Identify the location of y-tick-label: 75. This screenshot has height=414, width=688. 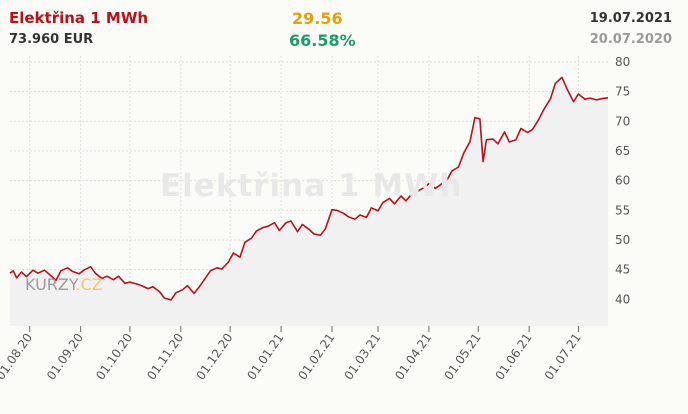
(622, 92).